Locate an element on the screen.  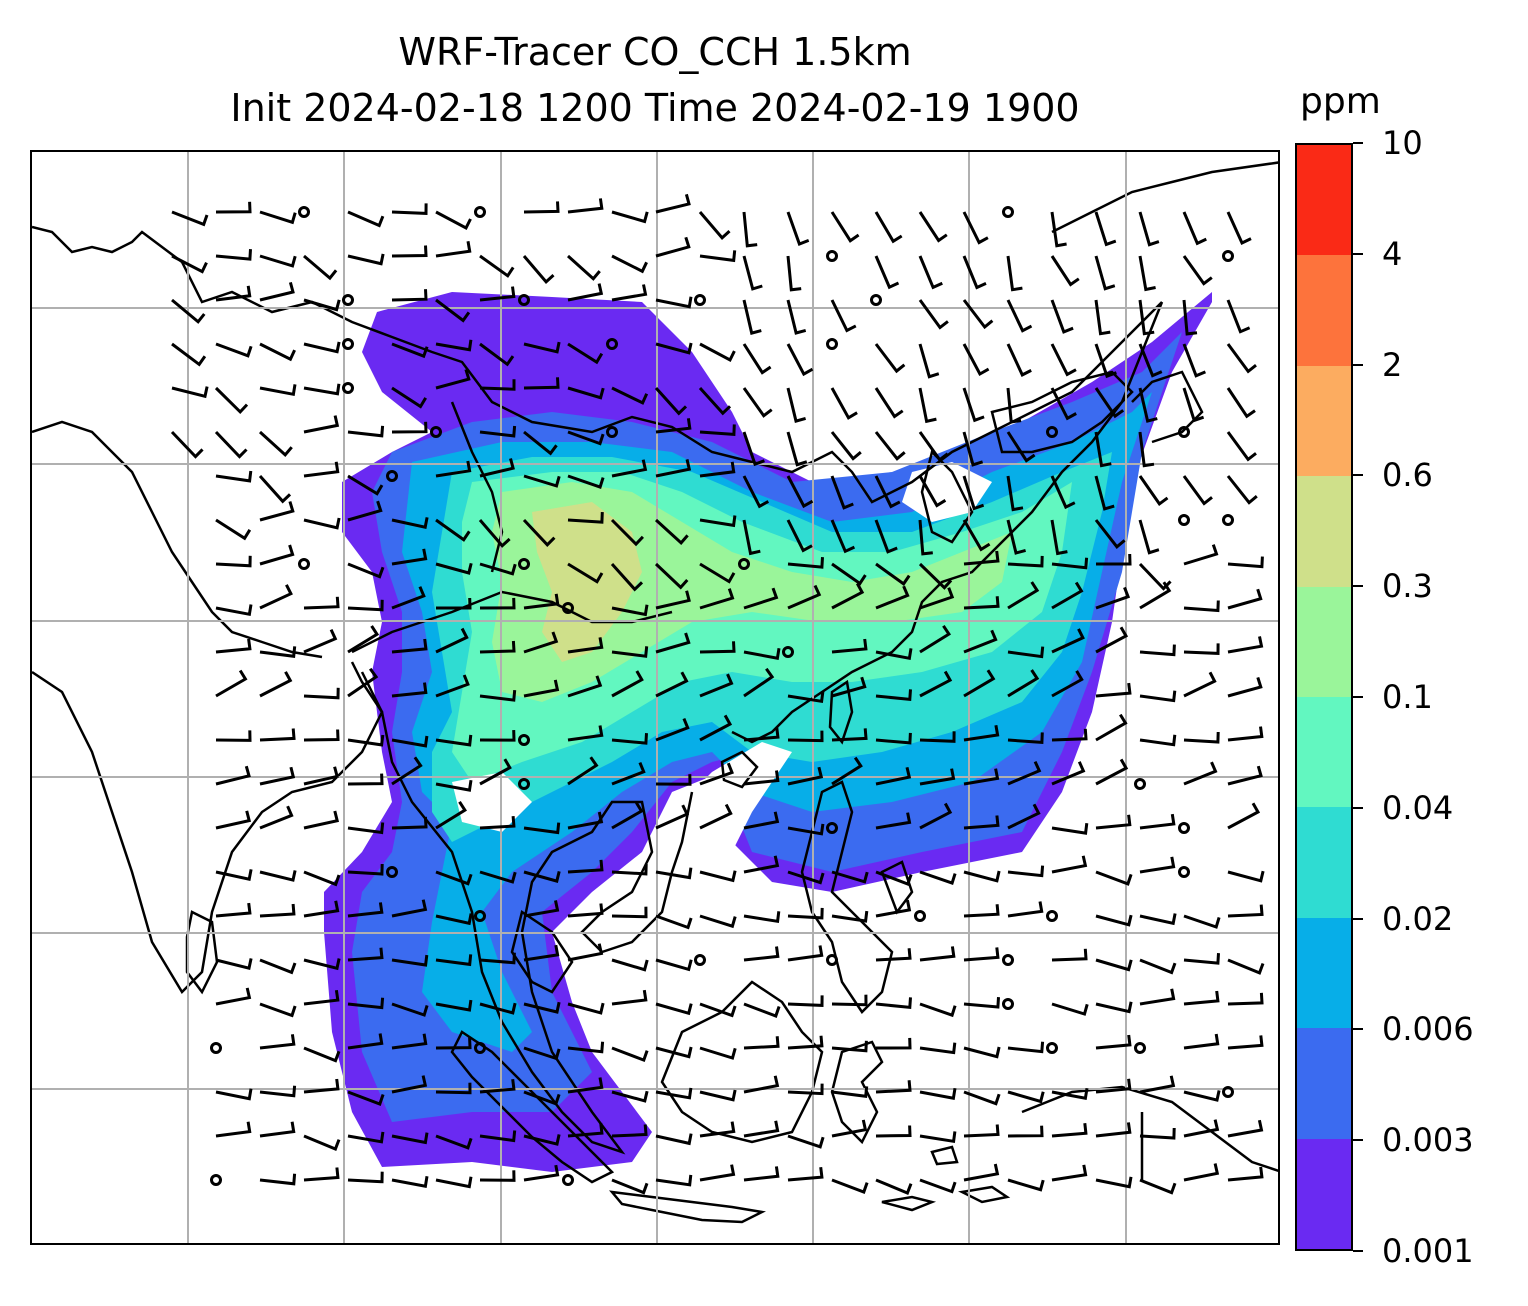
map-title-line-1: WRF-Tracer CO_CCH 1.5km is located at coordinates (655, 52).